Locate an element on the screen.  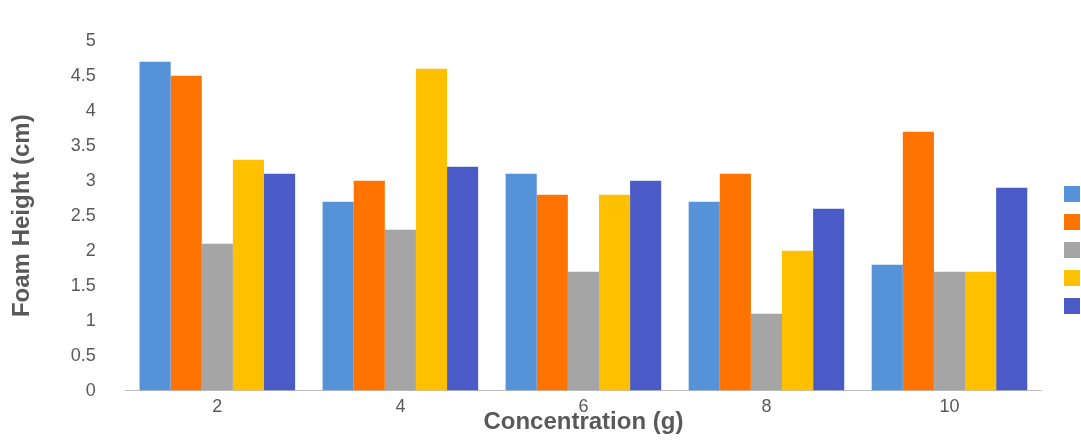
x-tick-label: 4 is located at coordinates (400, 406).